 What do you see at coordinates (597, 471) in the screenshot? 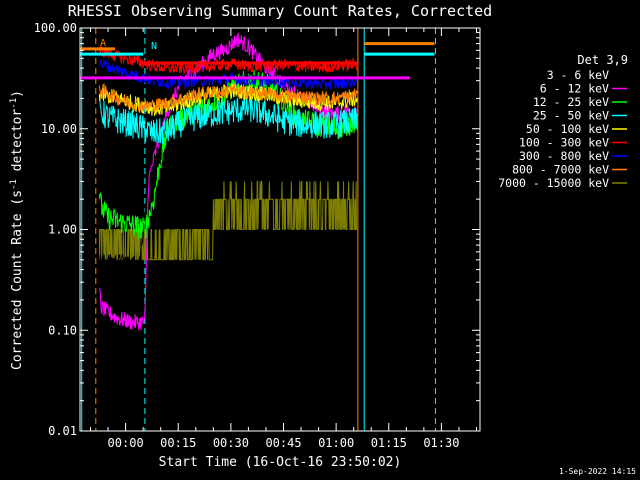
I see `footer-timestamp: 1-Sep-2022 14:15` at bounding box center [597, 471].